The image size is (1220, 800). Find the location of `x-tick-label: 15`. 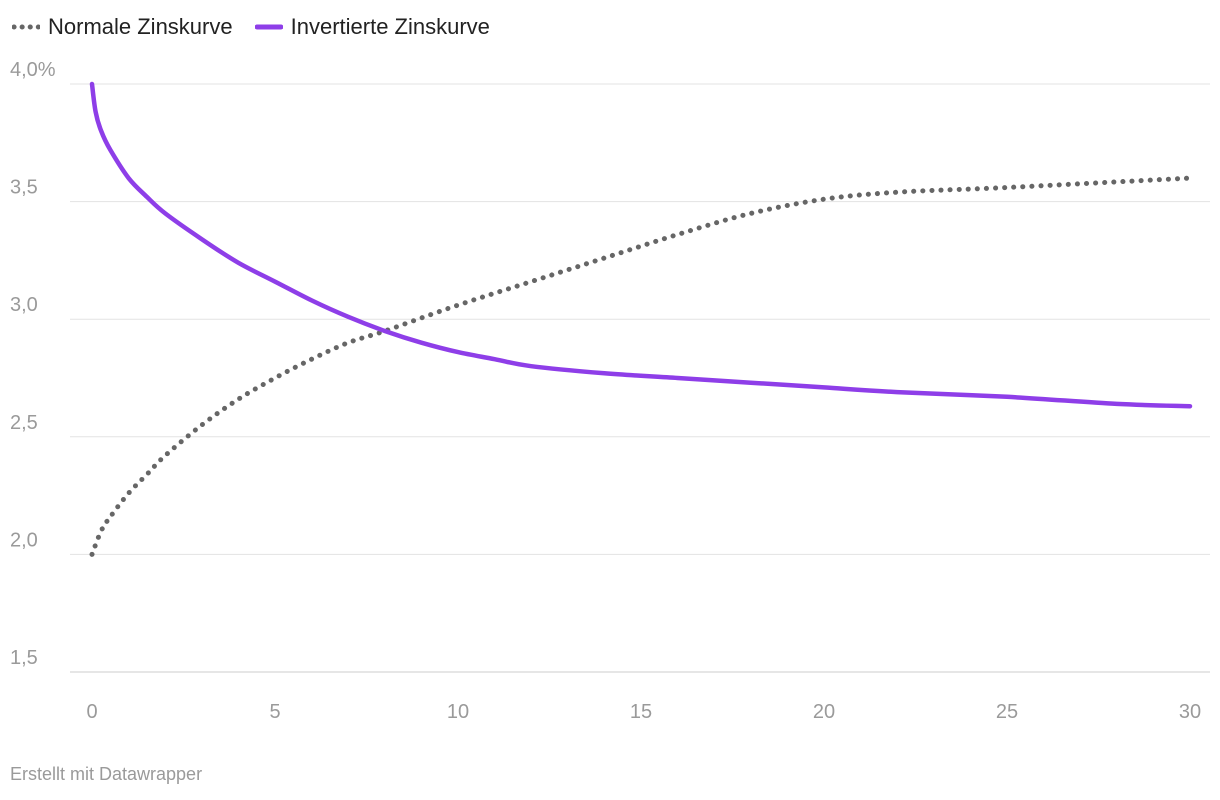

x-tick-label: 15 is located at coordinates (641, 712).